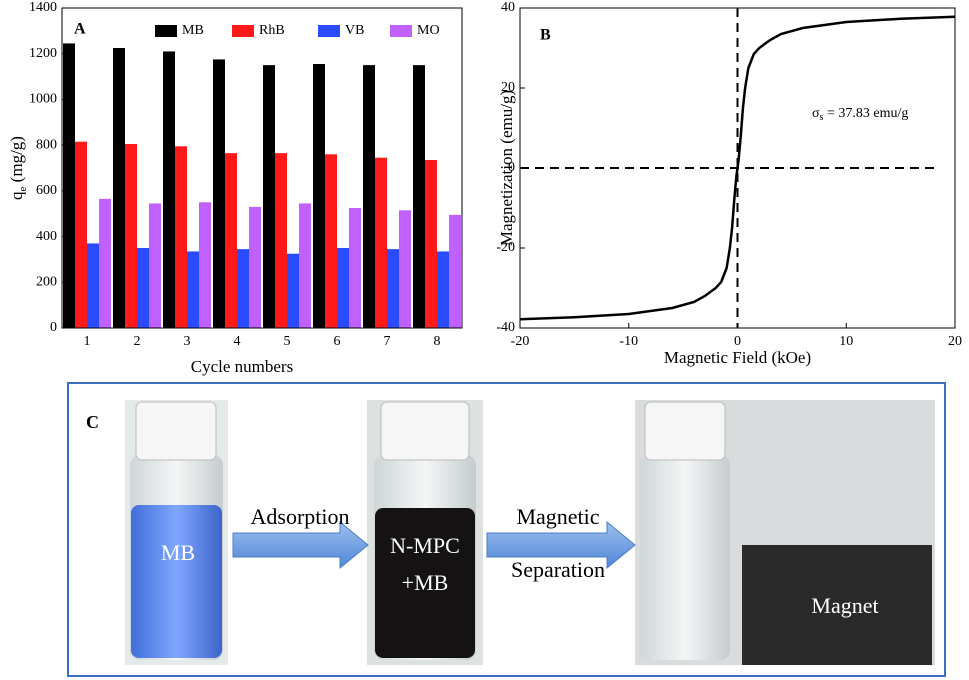 The image size is (969, 680). I want to click on annotation: σs = 37.83 emu/g, so click(860, 114).